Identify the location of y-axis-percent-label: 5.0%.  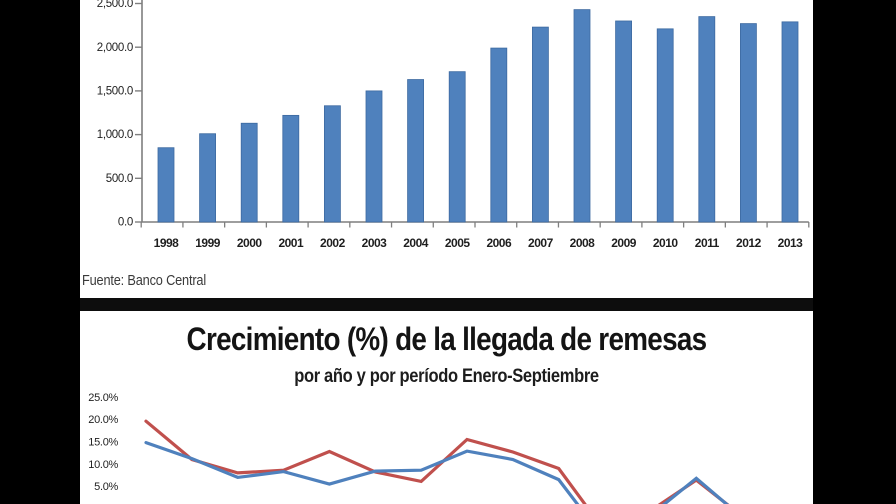
(106, 487).